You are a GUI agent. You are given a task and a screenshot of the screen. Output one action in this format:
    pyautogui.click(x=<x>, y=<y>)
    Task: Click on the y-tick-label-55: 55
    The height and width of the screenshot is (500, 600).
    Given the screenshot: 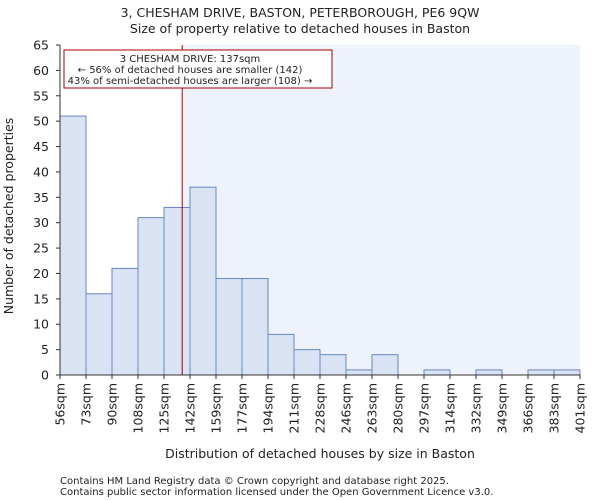 What is the action you would take?
    pyautogui.click(x=41, y=95)
    